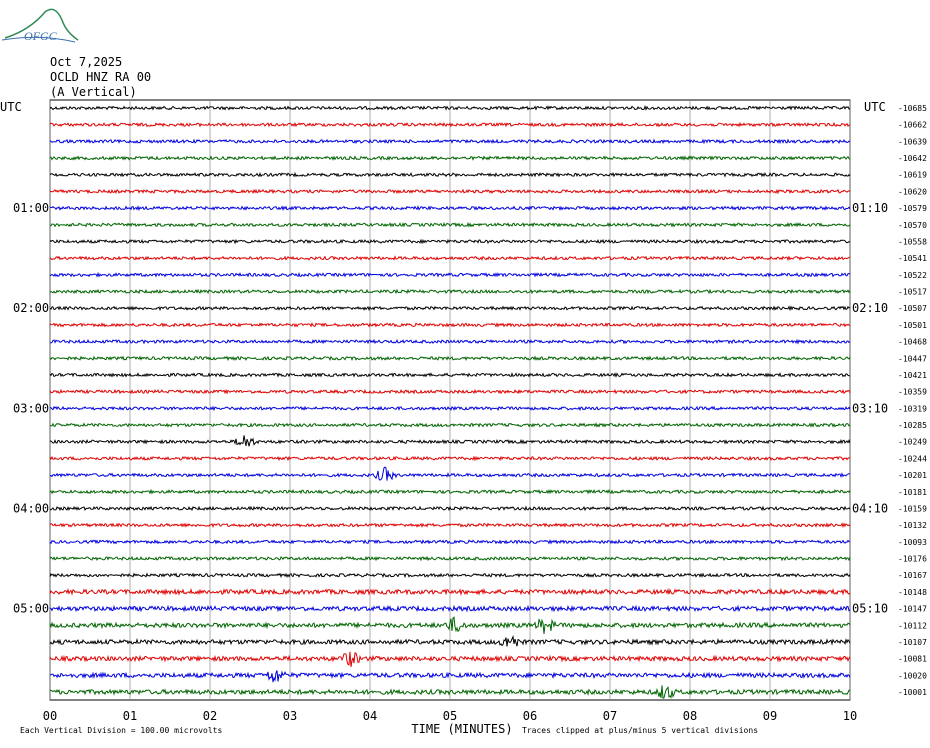 The height and width of the screenshot is (748, 930). I want to click on right-time-label: 04:10, so click(870, 508).